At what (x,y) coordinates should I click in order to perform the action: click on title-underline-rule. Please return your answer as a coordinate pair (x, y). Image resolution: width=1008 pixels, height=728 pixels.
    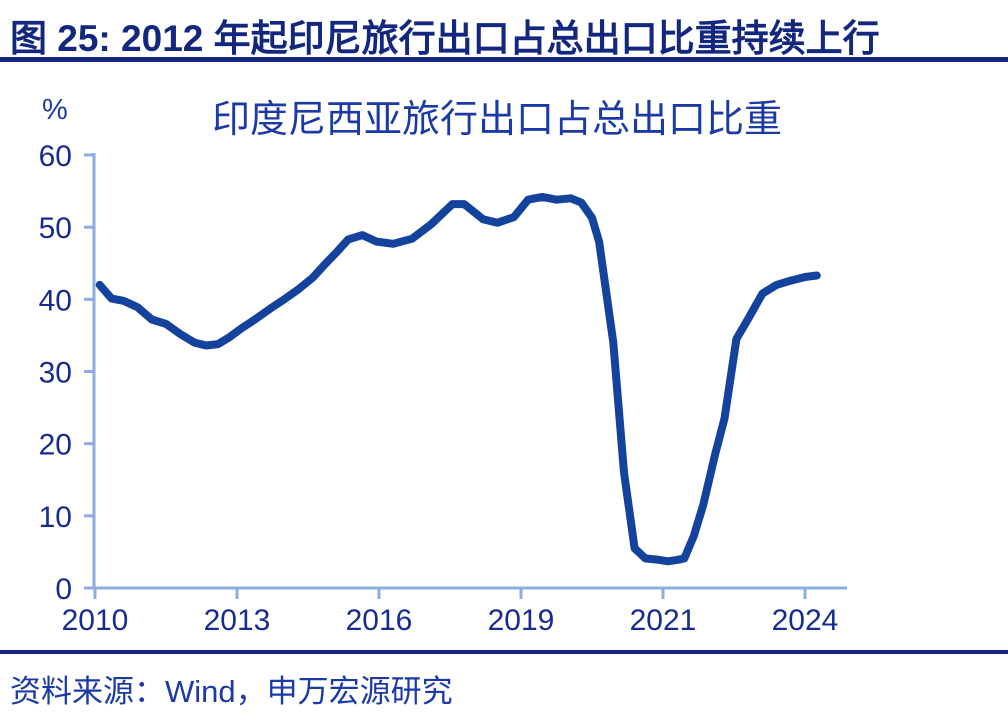
    Looking at the image, I should click on (504, 59).